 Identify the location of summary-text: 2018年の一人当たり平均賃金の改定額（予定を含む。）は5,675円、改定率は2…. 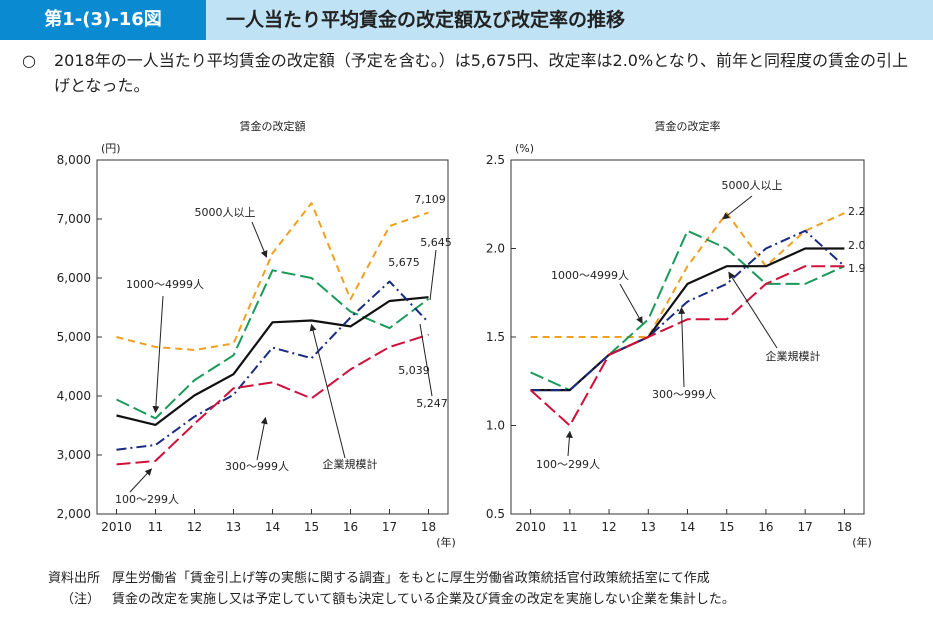
(481, 73).